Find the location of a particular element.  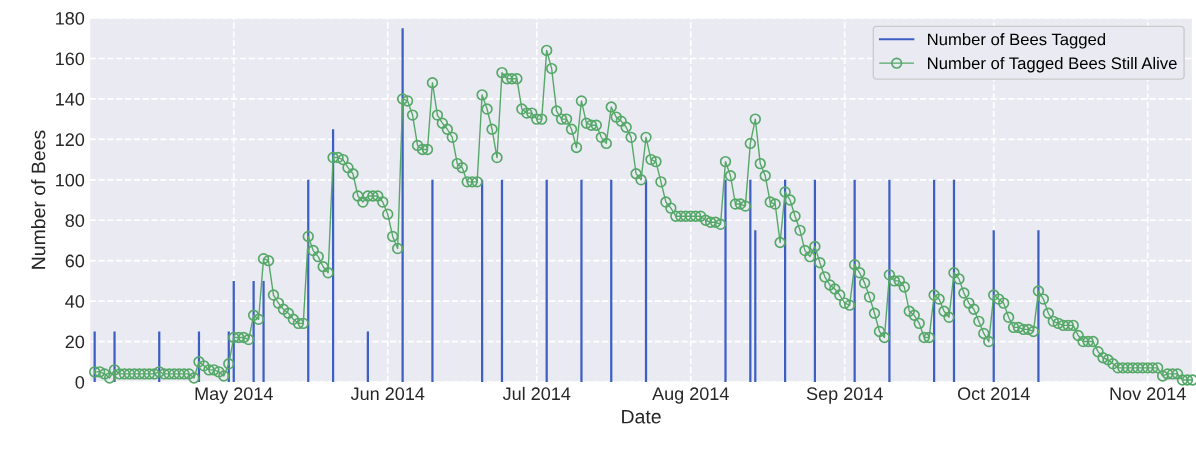

y-tick-label: 120 is located at coordinates (70, 140).